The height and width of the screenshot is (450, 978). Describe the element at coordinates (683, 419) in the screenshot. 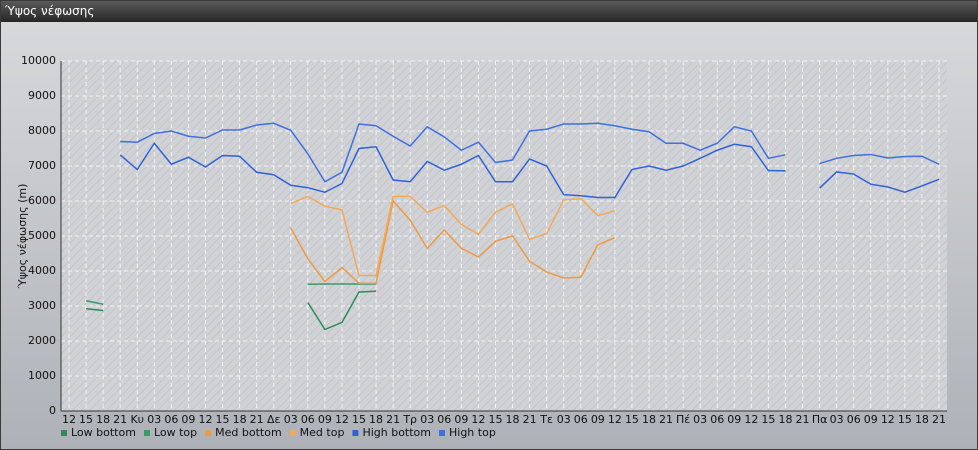

I see `x-tick-label: Πέ` at that location.